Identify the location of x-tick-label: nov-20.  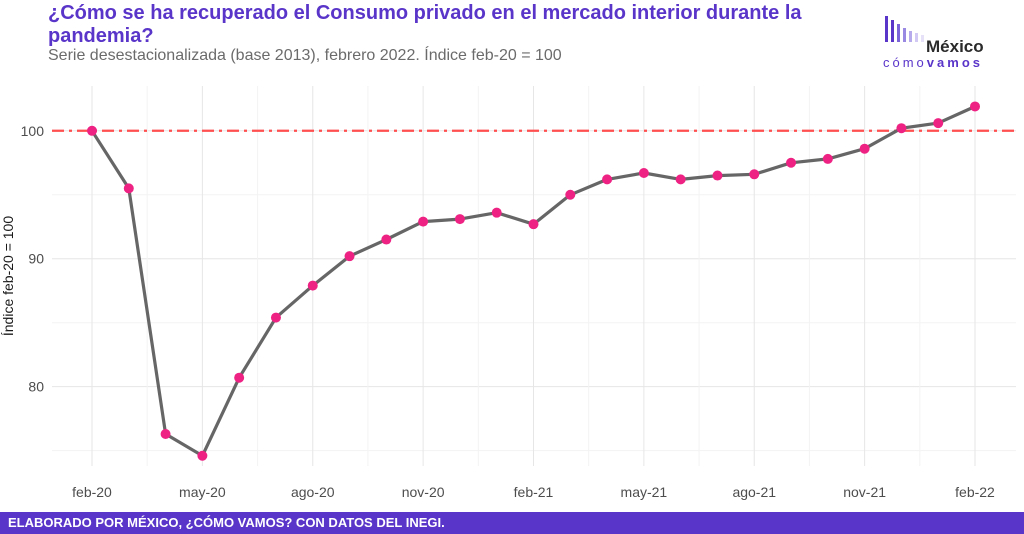
(423, 492).